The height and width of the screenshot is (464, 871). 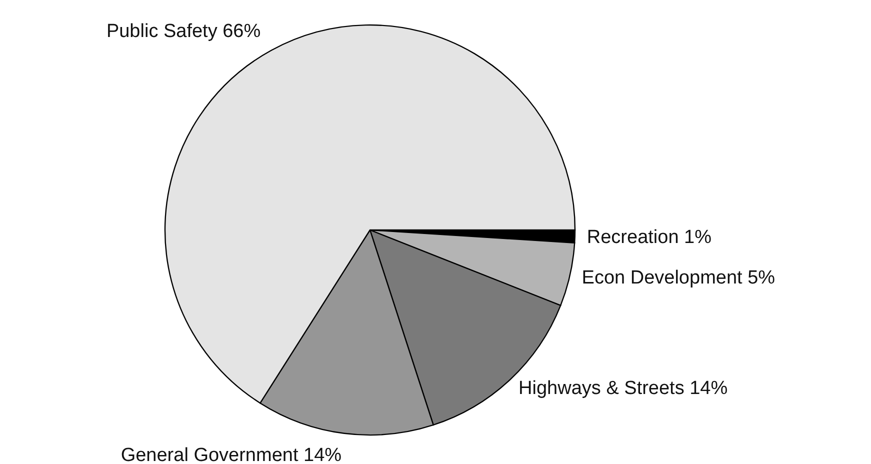 I want to click on slice-label: General Government 14%, so click(x=231, y=454).